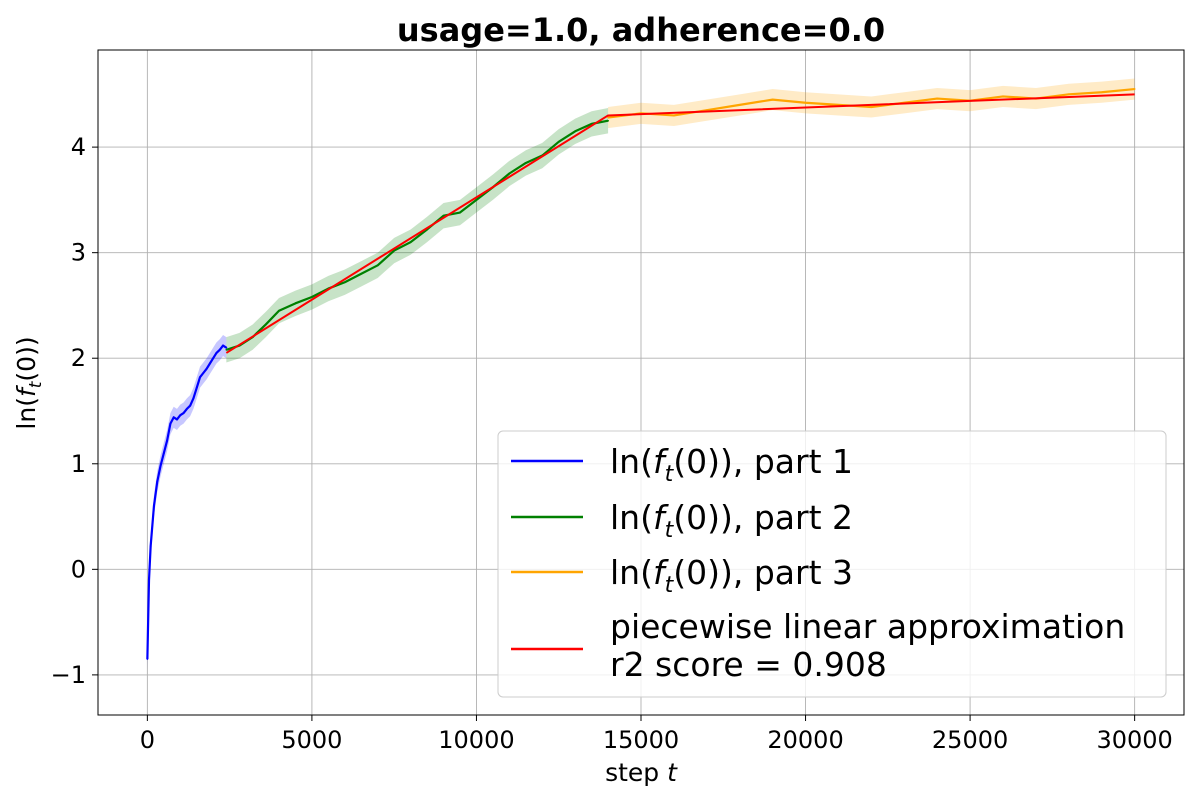 The image size is (1200, 800). I want to click on series-1-band, so click(187, 502).